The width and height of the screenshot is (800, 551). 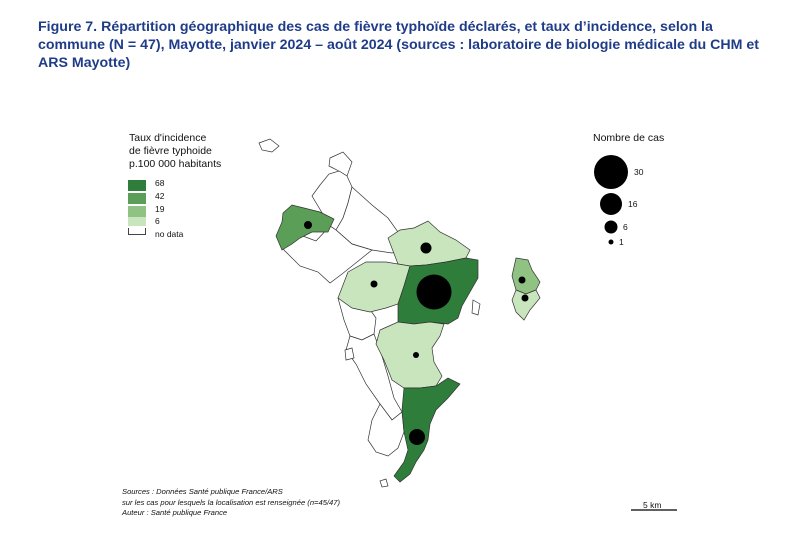 I want to click on size-legend-label-1: 1, so click(x=621, y=242).